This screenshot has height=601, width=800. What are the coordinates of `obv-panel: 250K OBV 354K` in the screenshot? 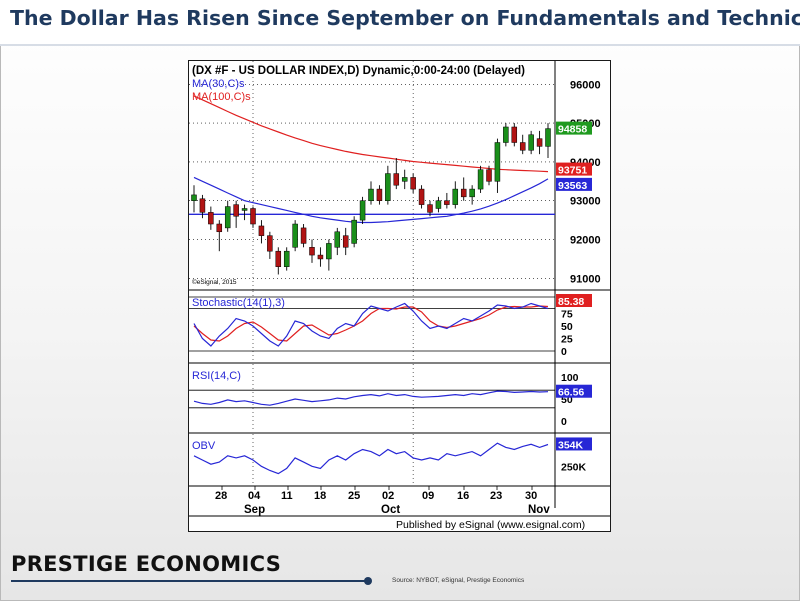 It's located at (399, 460).